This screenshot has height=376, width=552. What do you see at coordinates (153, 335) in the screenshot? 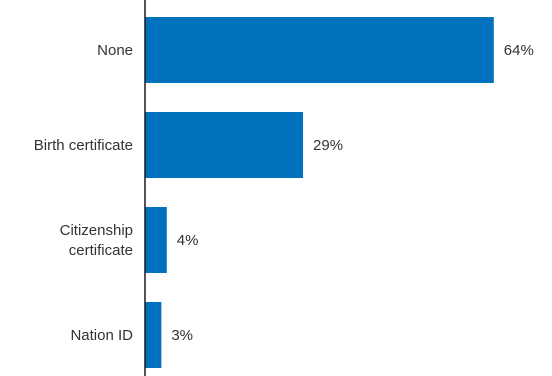
I see `bar-nation-id` at bounding box center [153, 335].